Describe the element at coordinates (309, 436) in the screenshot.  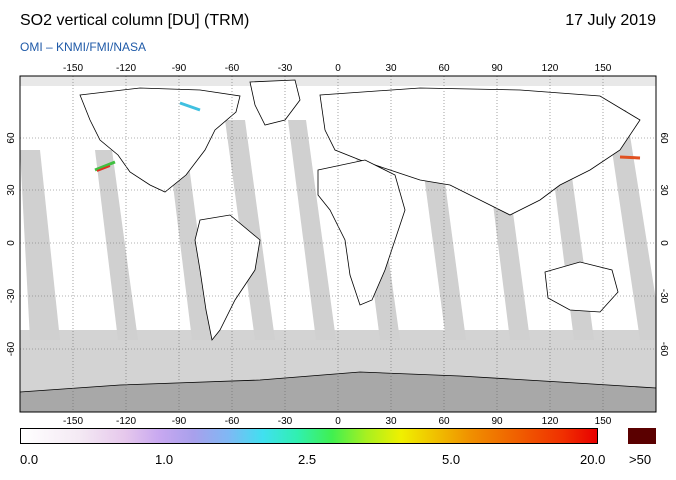
I see `colorbar` at that location.